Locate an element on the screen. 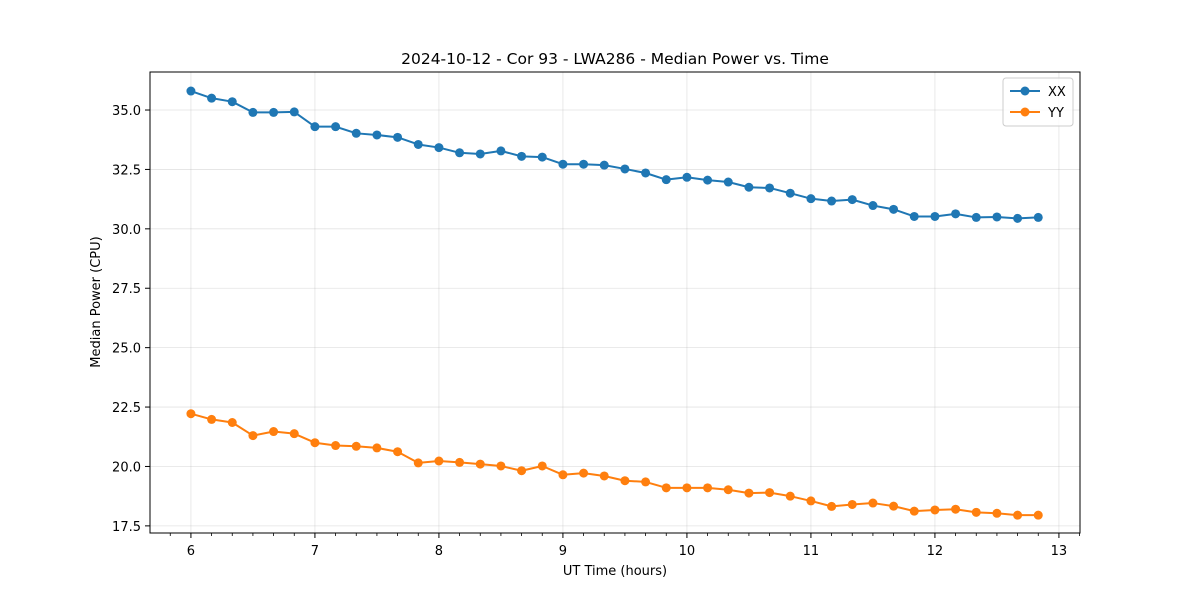  y-tick-label: 32.5 is located at coordinates (126, 170).